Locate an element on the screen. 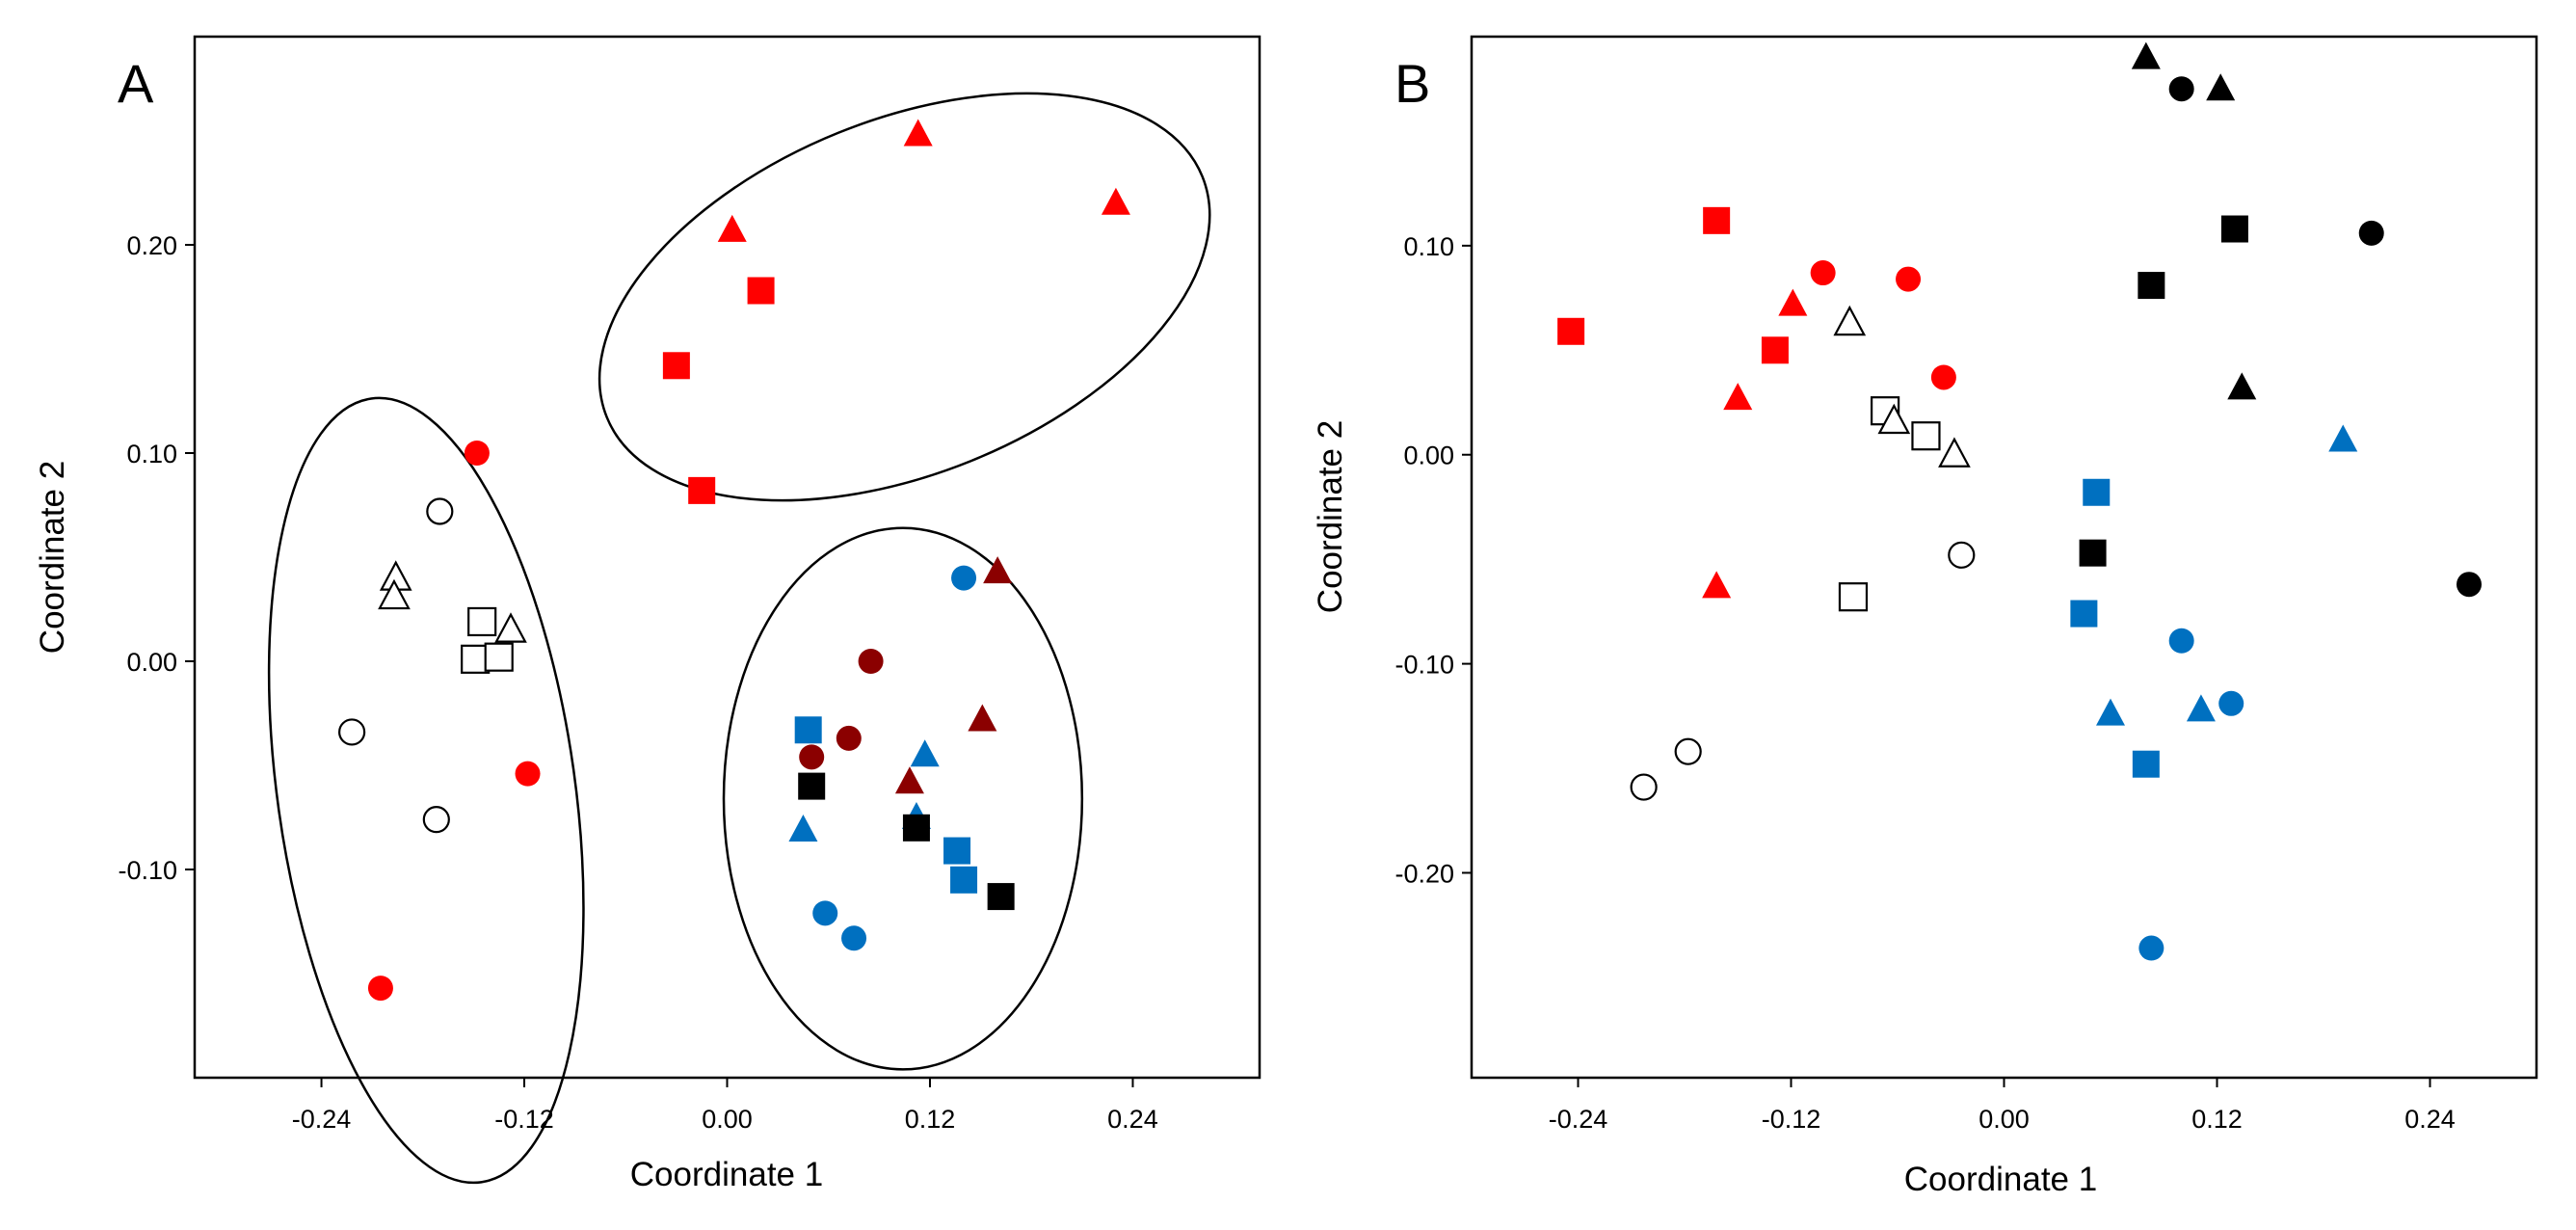 The height and width of the screenshot is (1230, 2576). panel-a-y-tick-label: 0.10 is located at coordinates (152, 454).